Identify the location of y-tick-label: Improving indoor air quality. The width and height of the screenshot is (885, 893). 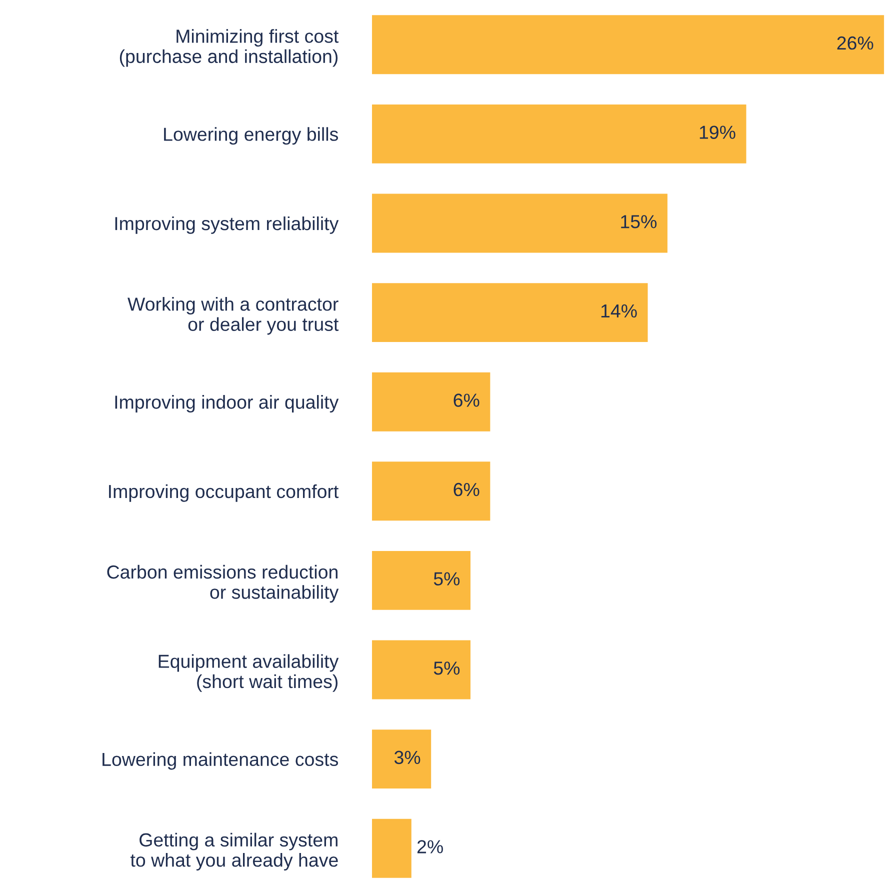
(227, 404).